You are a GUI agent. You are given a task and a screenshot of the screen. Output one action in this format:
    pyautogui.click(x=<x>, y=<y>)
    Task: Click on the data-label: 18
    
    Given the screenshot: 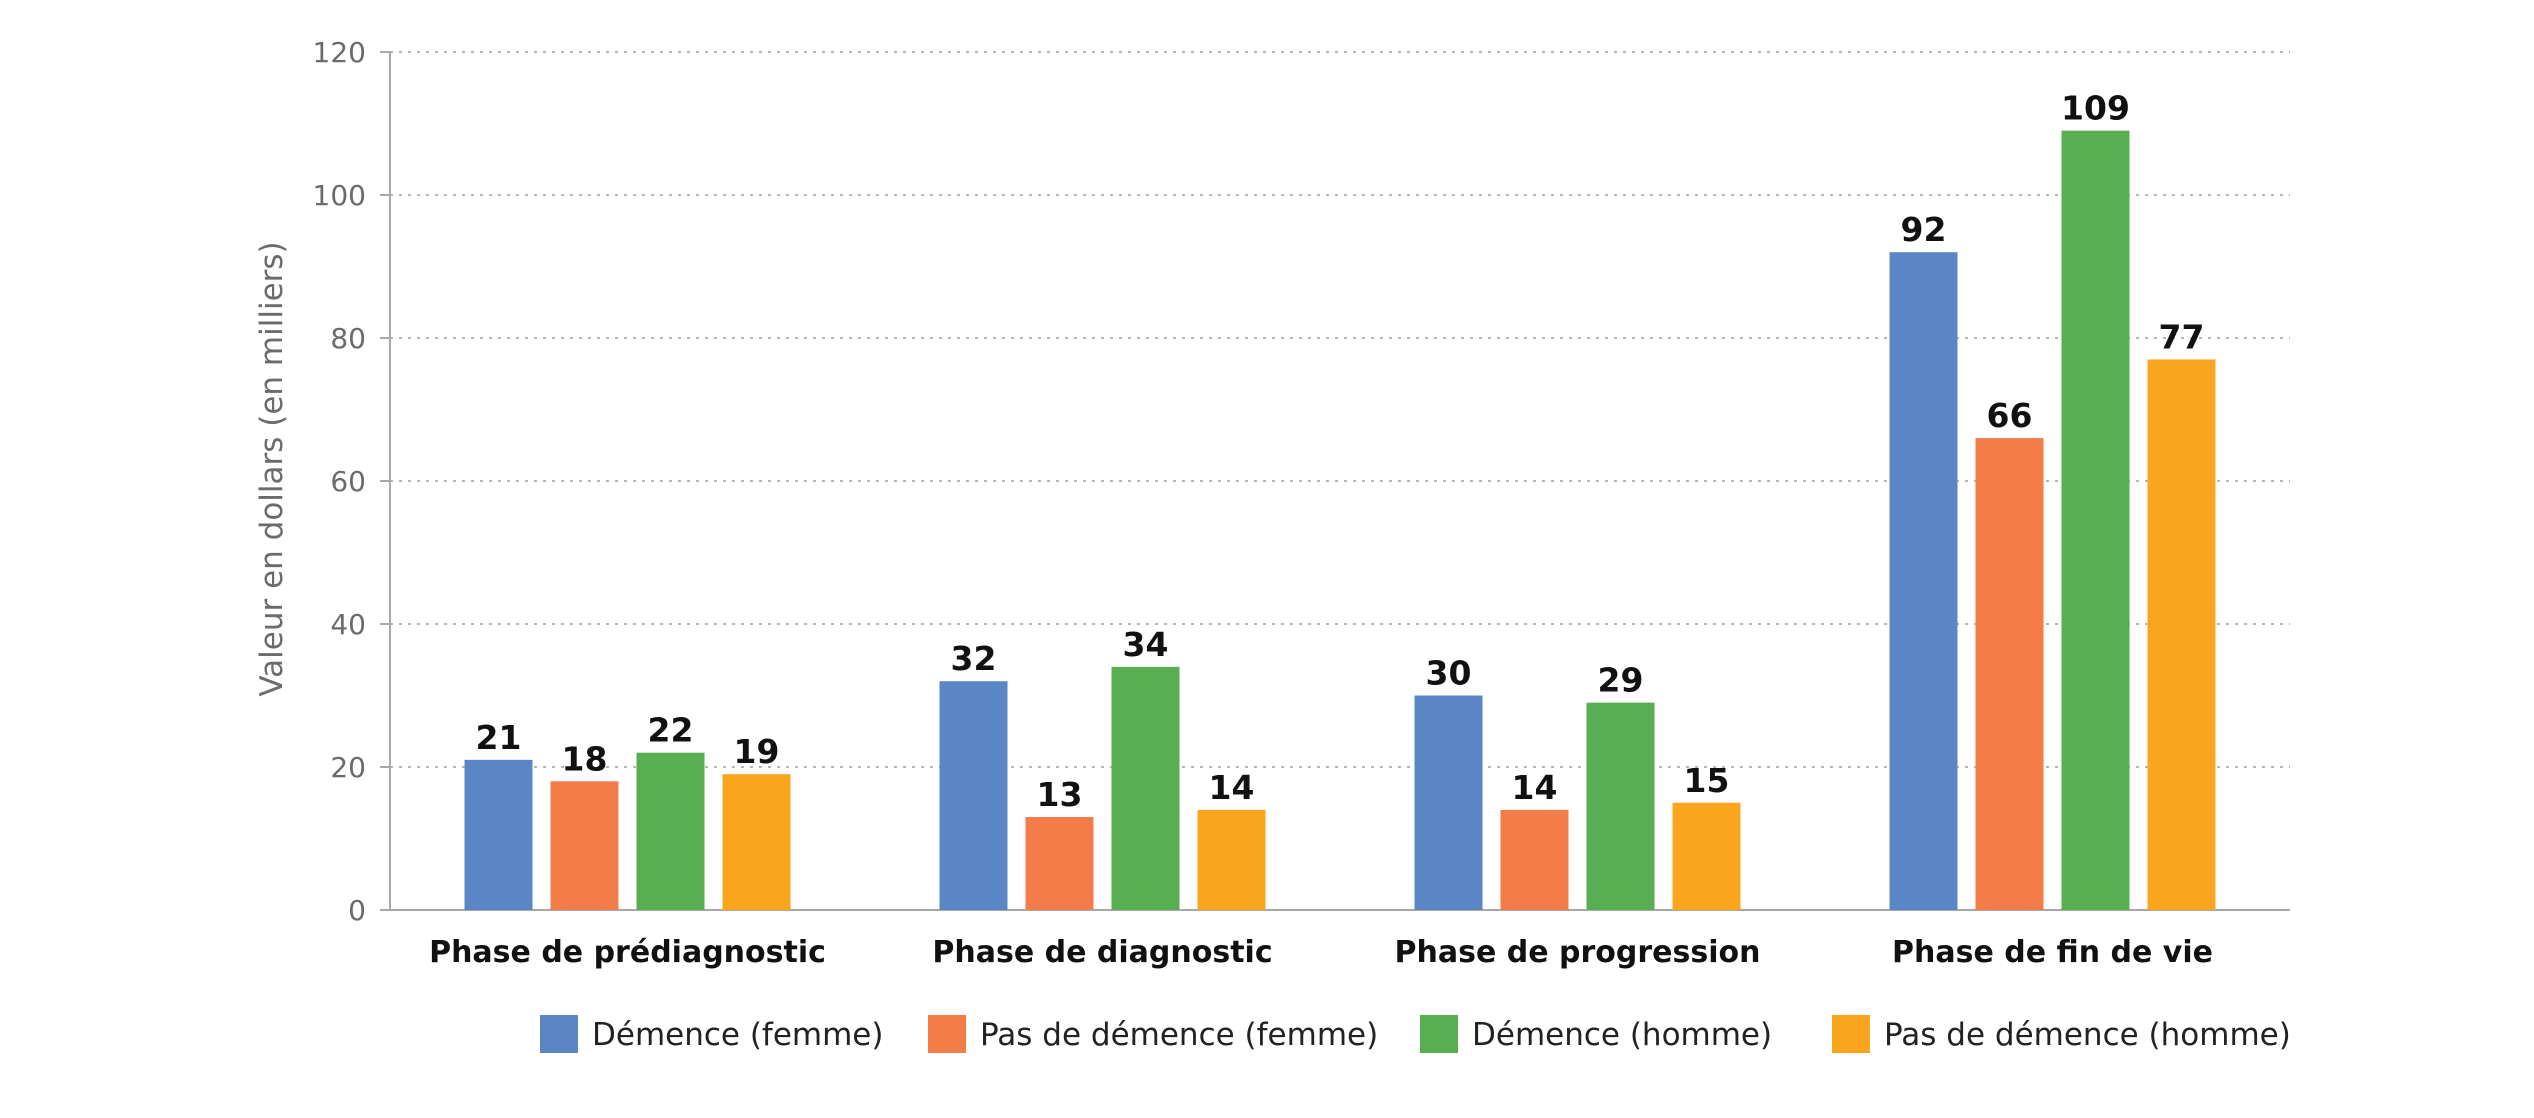 What is the action you would take?
    pyautogui.click(x=585, y=758)
    